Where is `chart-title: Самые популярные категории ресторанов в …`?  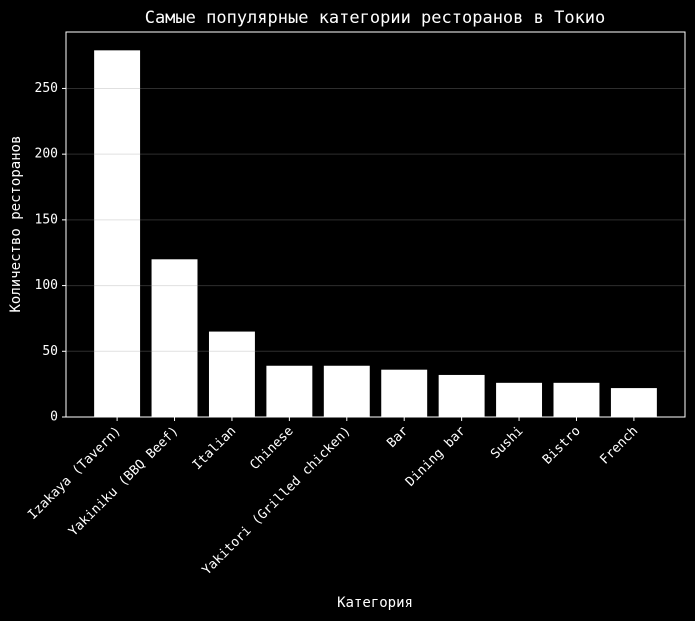 chart-title: Самые популярные категории ресторанов в … is located at coordinates (375, 18).